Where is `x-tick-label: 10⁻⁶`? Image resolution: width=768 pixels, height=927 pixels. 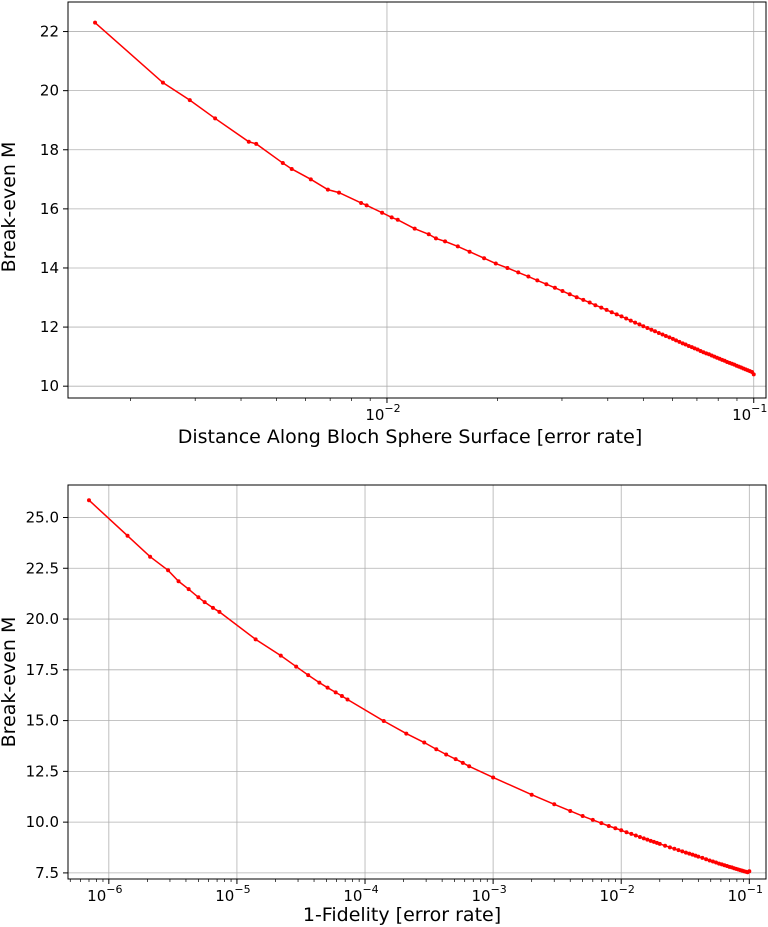
x-tick-label: 10⁻⁶ is located at coordinates (104, 894).